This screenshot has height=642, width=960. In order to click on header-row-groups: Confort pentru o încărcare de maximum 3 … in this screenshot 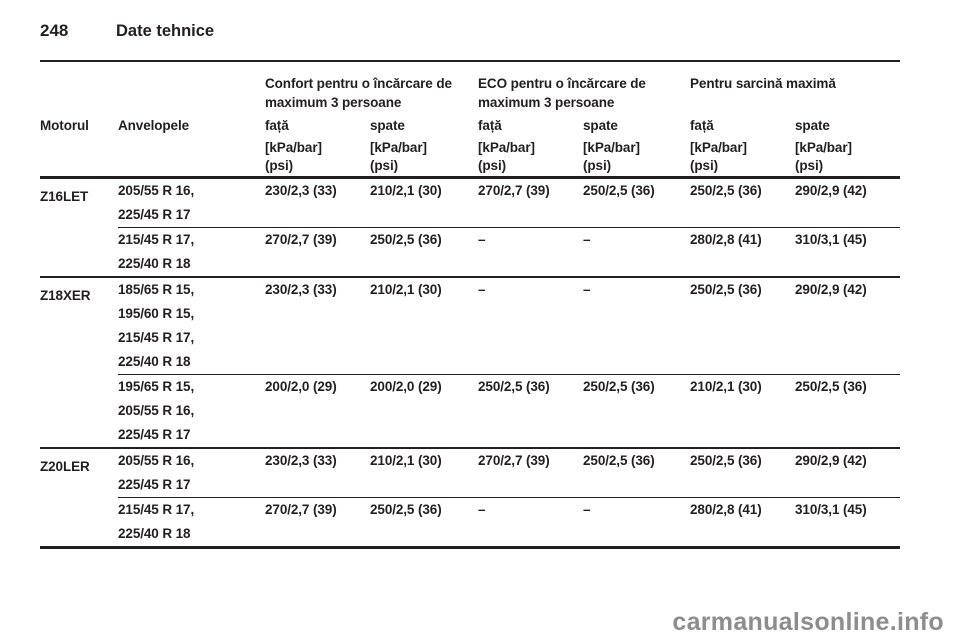, I will do `click(470, 87)`.